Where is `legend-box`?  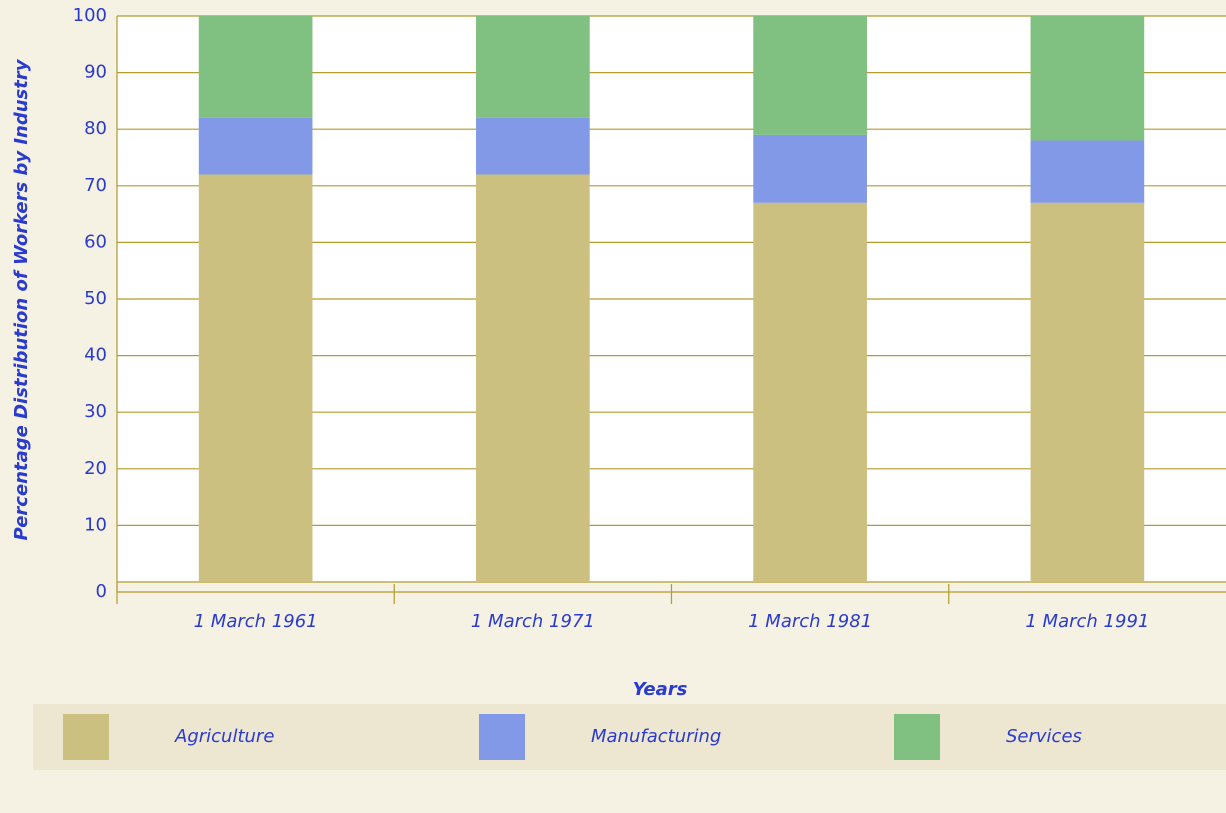 legend-box is located at coordinates (629, 737).